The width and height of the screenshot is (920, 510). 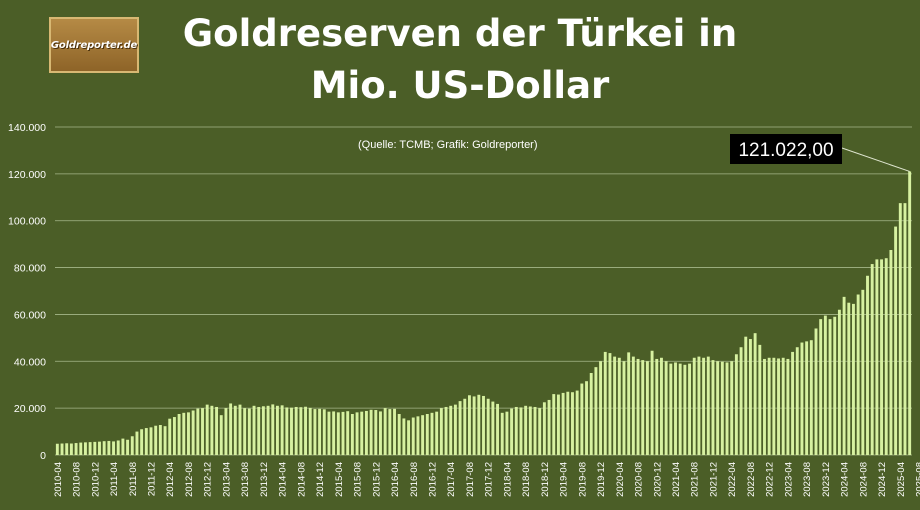 I want to click on y-tick-label: 60.000, so click(x=30, y=315).